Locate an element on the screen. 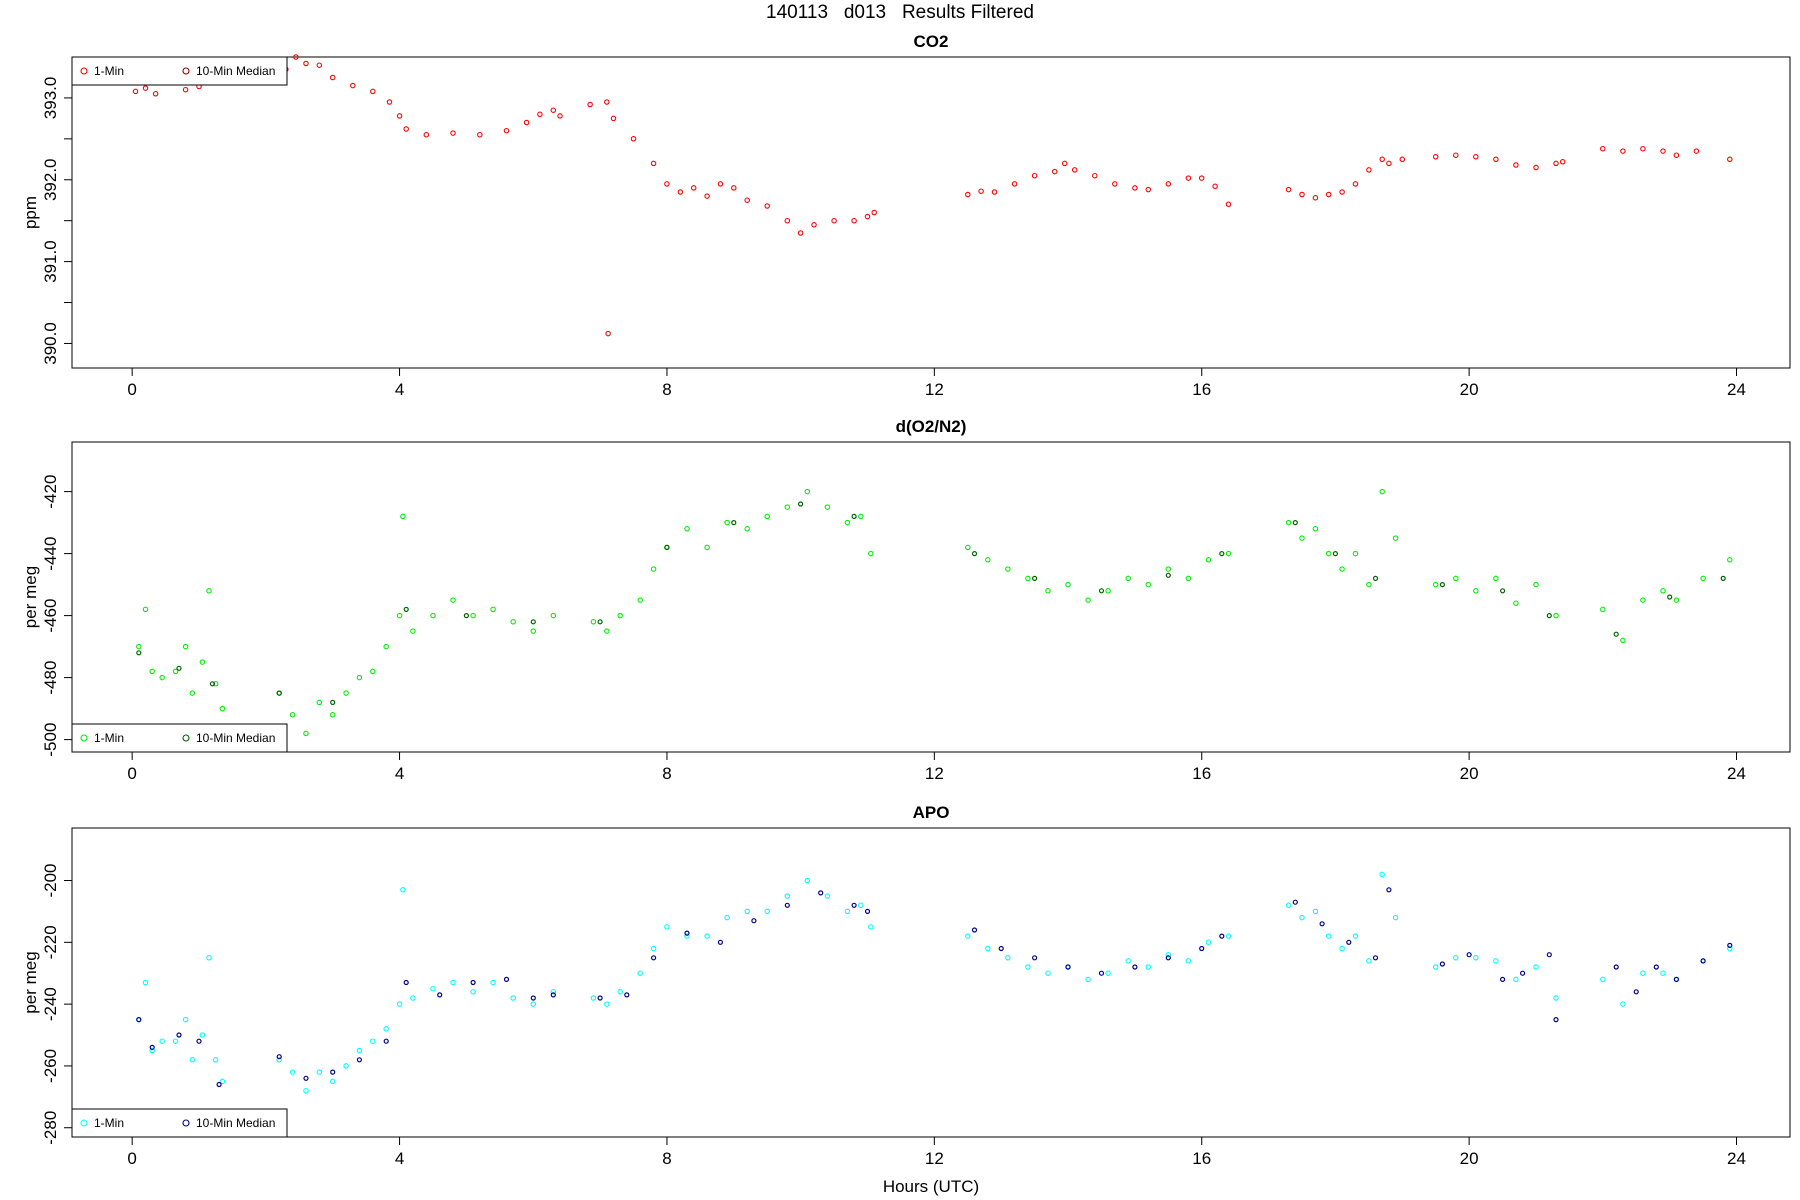 The height and width of the screenshot is (1200, 1800). panel-title-o2n2: d(O2/N2) is located at coordinates (931, 426).